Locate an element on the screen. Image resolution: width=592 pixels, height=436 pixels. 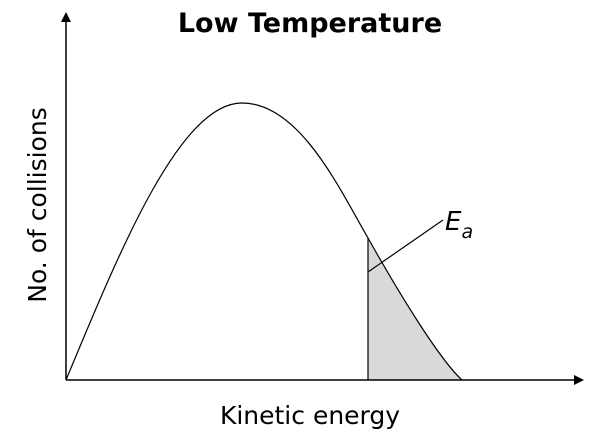
x-axis-label: Kinetic energy is located at coordinates (310, 415).